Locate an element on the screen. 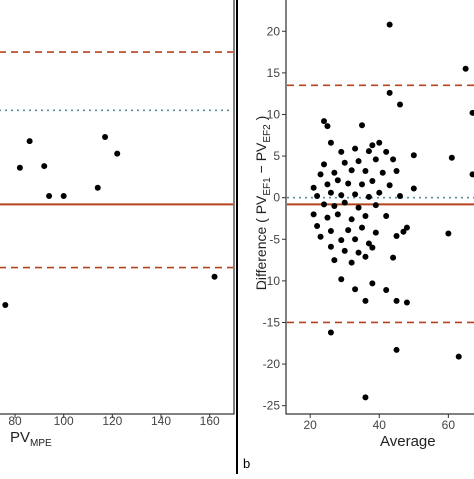 The image size is (474, 479). panel-b-y-tick-label: 20 is located at coordinates (274, 31).